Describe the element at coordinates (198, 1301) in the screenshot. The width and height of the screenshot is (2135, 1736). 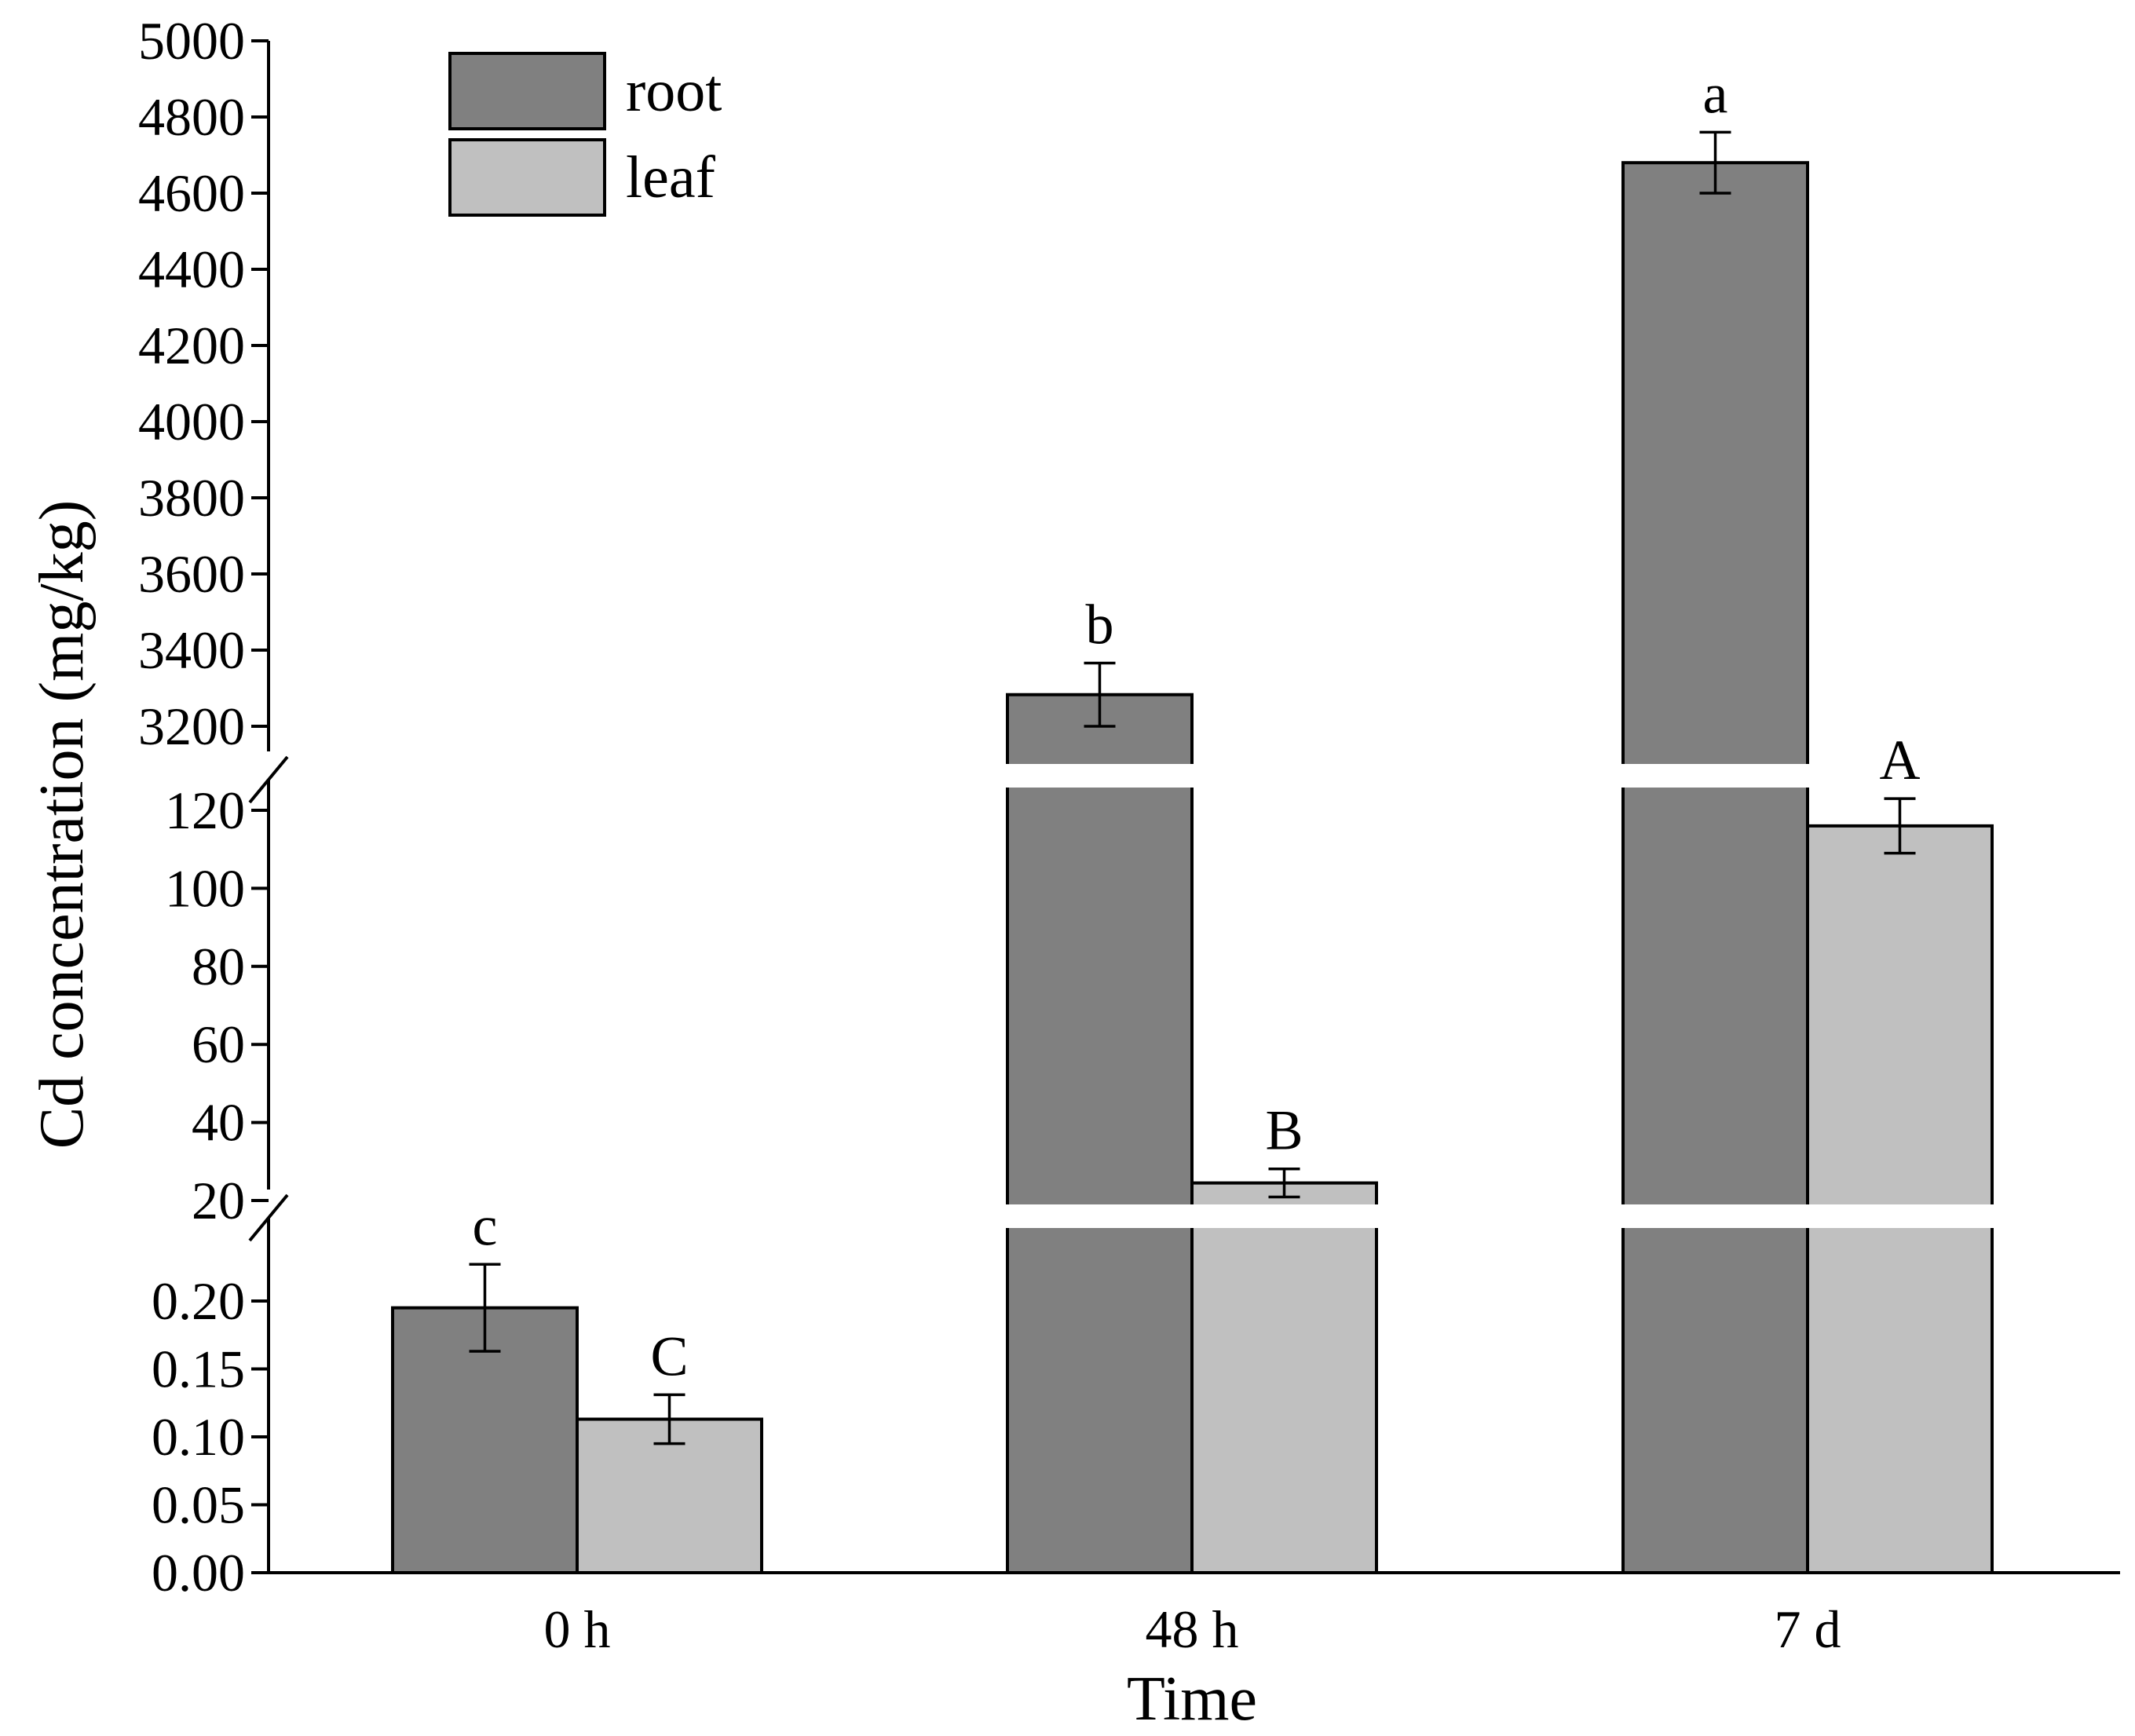
I see `y-tick-label-low-4: 0.20` at that location.